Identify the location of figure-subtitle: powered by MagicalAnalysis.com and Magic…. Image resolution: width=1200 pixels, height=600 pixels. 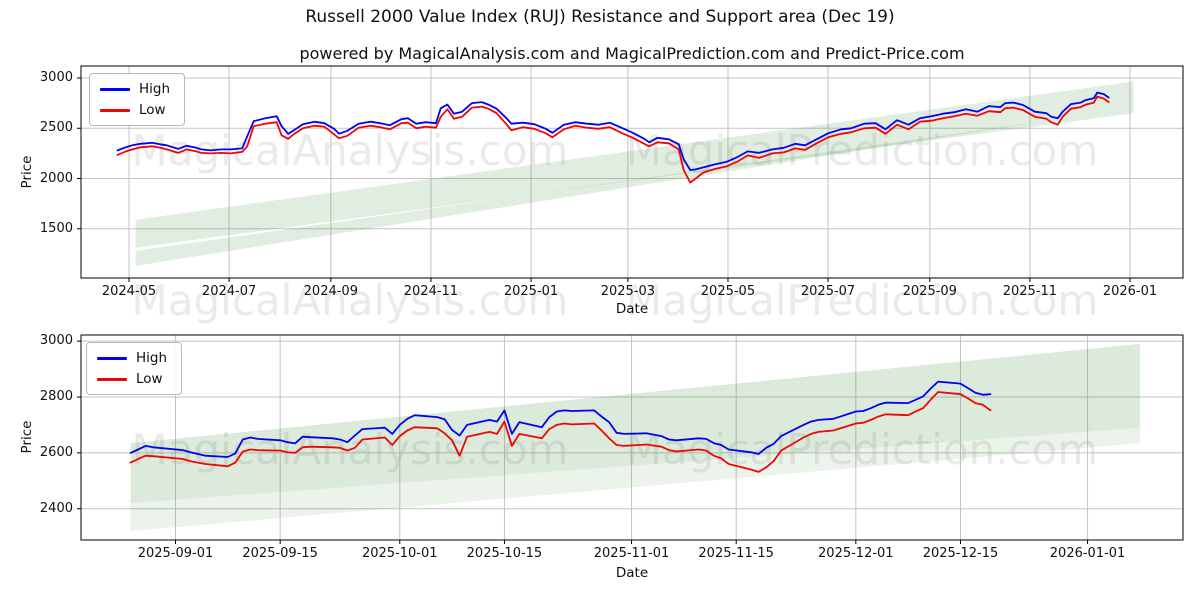
(632, 53).